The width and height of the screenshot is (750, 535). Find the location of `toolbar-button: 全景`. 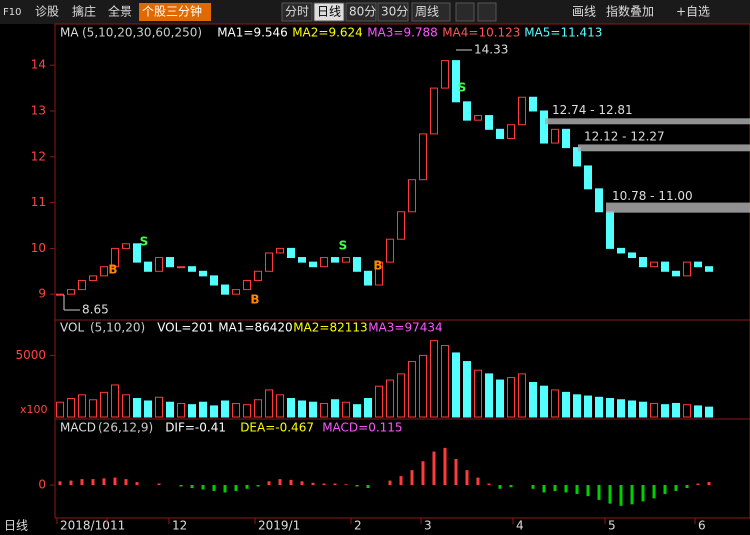

toolbar-button: 全景 is located at coordinates (120, 11).